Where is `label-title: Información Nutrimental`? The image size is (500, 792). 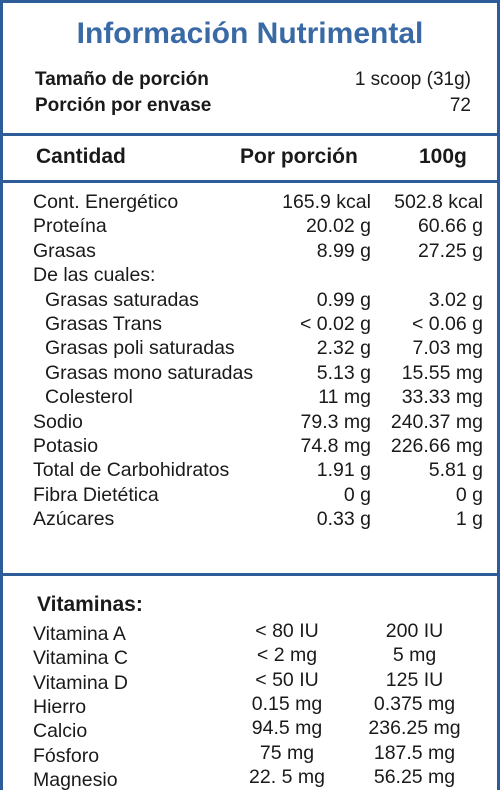
label-title: Información Nutrimental is located at coordinates (250, 33).